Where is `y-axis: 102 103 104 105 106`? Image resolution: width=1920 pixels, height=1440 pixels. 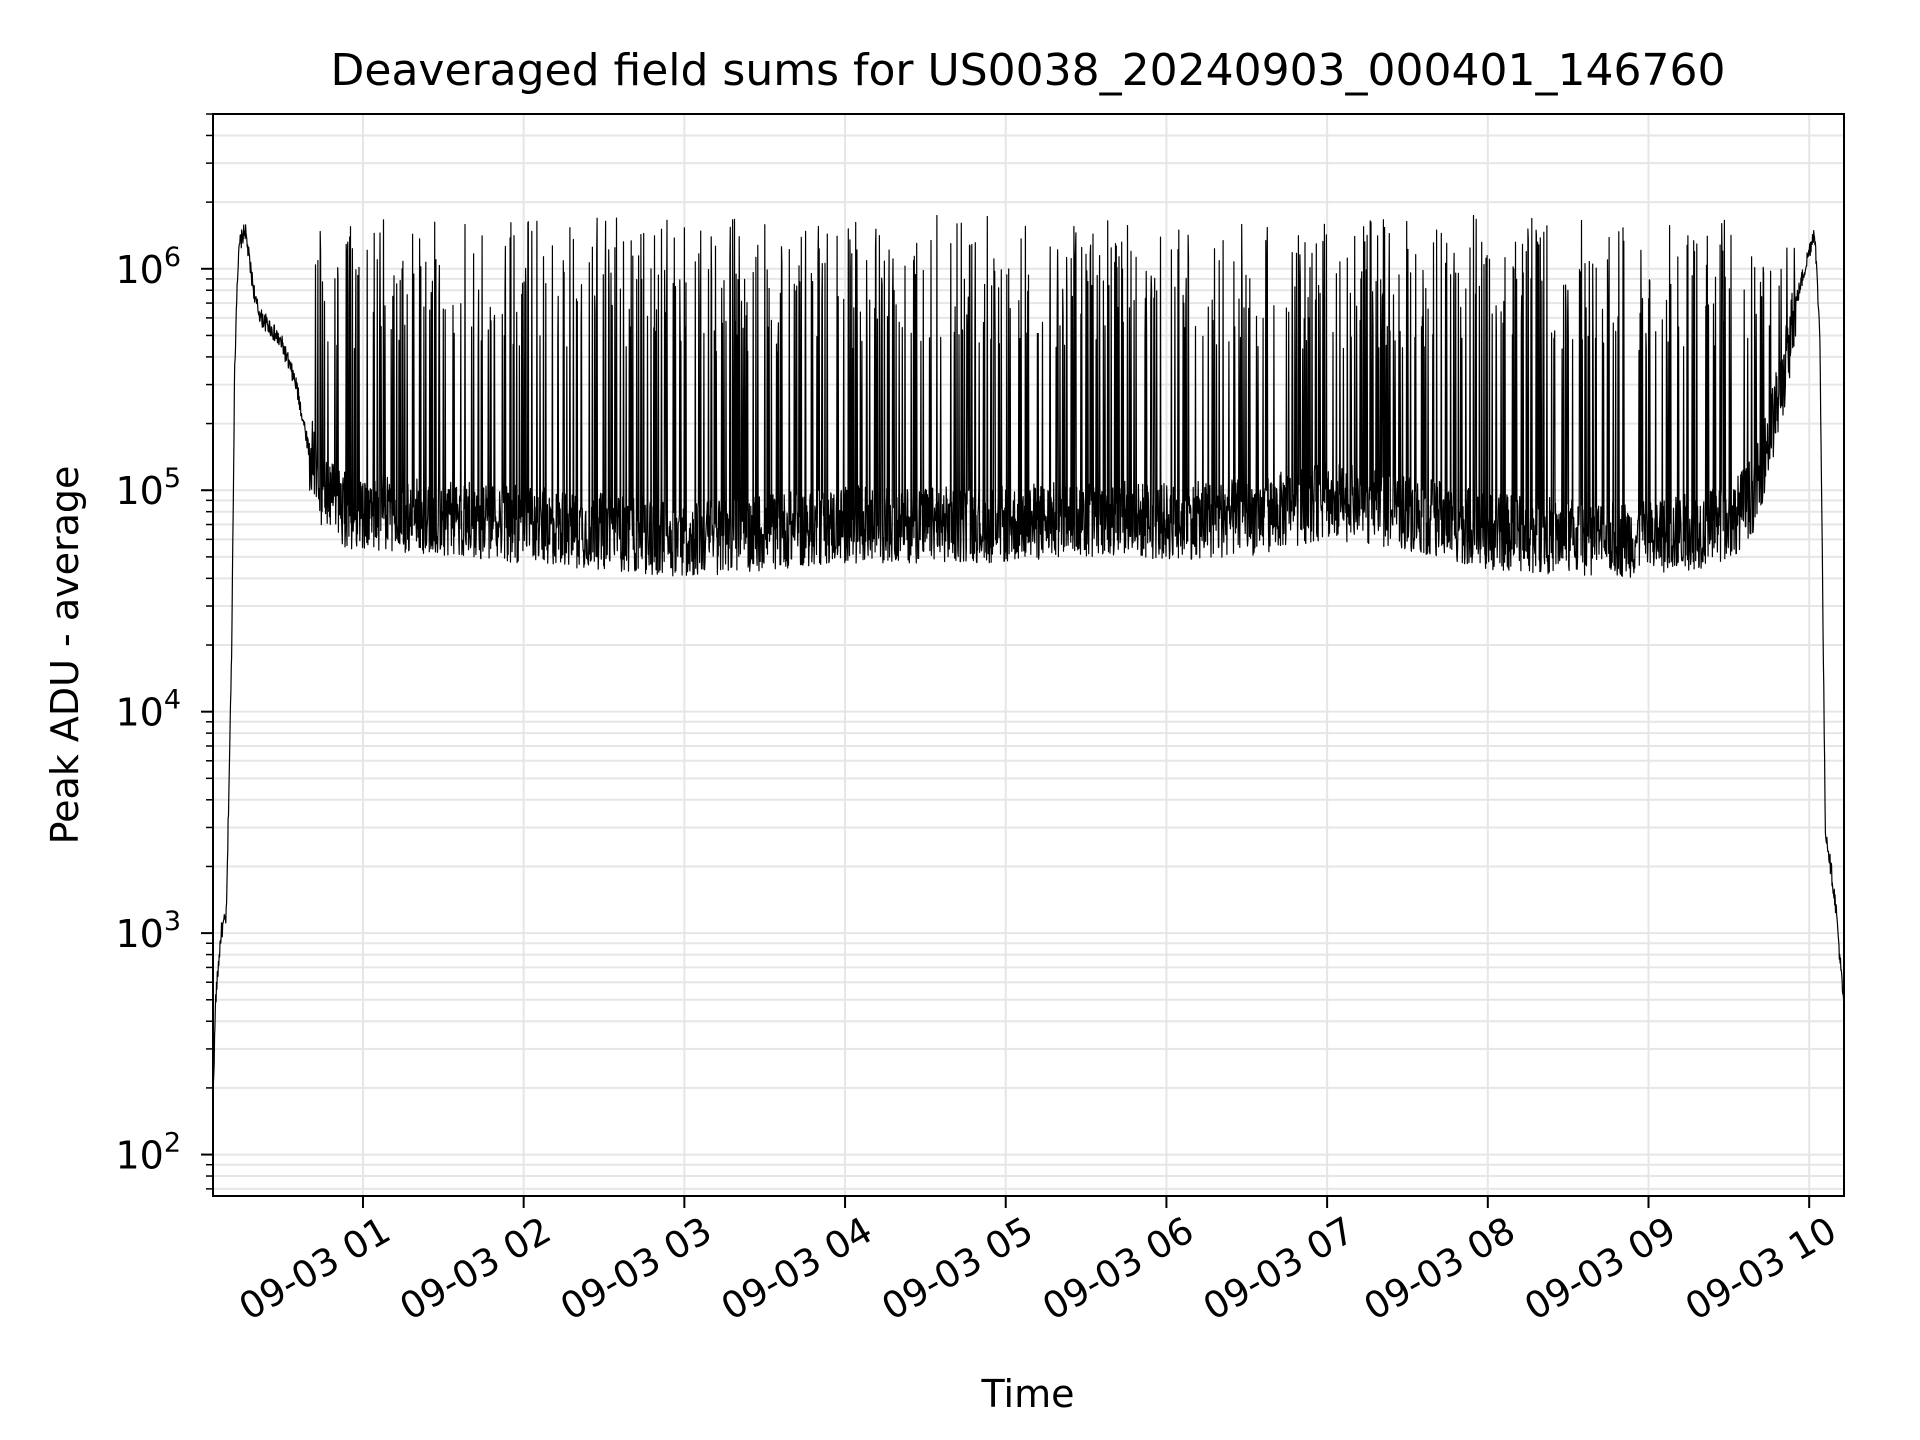 y-axis: 102 103 104 105 106 is located at coordinates (164, 651).